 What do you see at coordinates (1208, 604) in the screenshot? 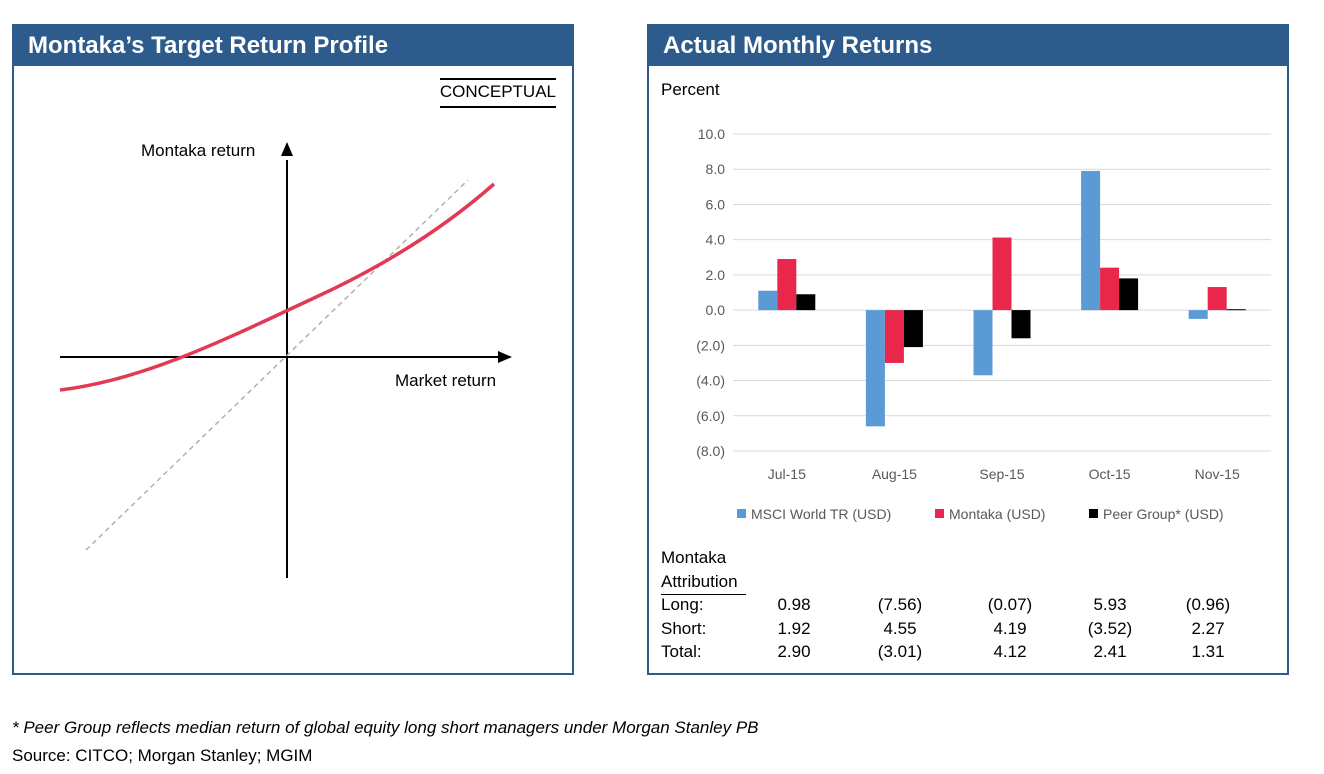
I see `attribution-cell: (0.96)` at bounding box center [1208, 604].